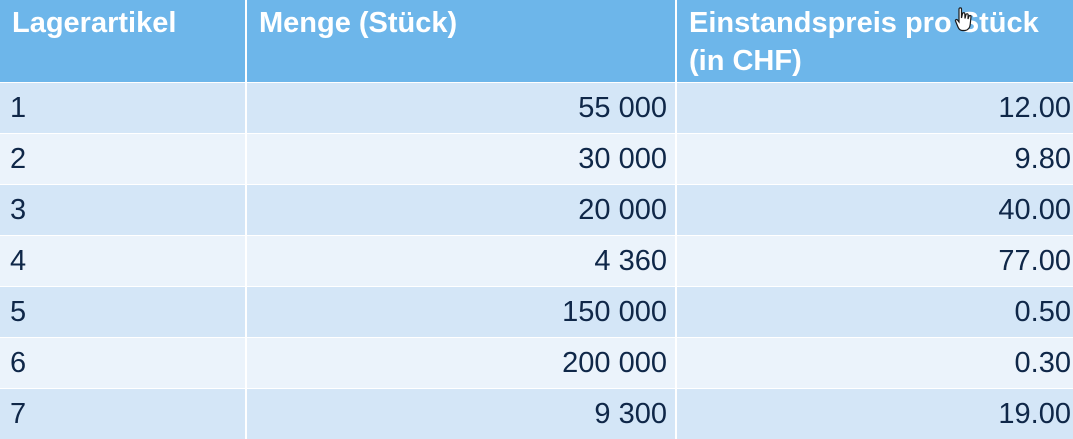 The image size is (1073, 439). I want to click on cell-price-6: 0.30, so click(875, 363).